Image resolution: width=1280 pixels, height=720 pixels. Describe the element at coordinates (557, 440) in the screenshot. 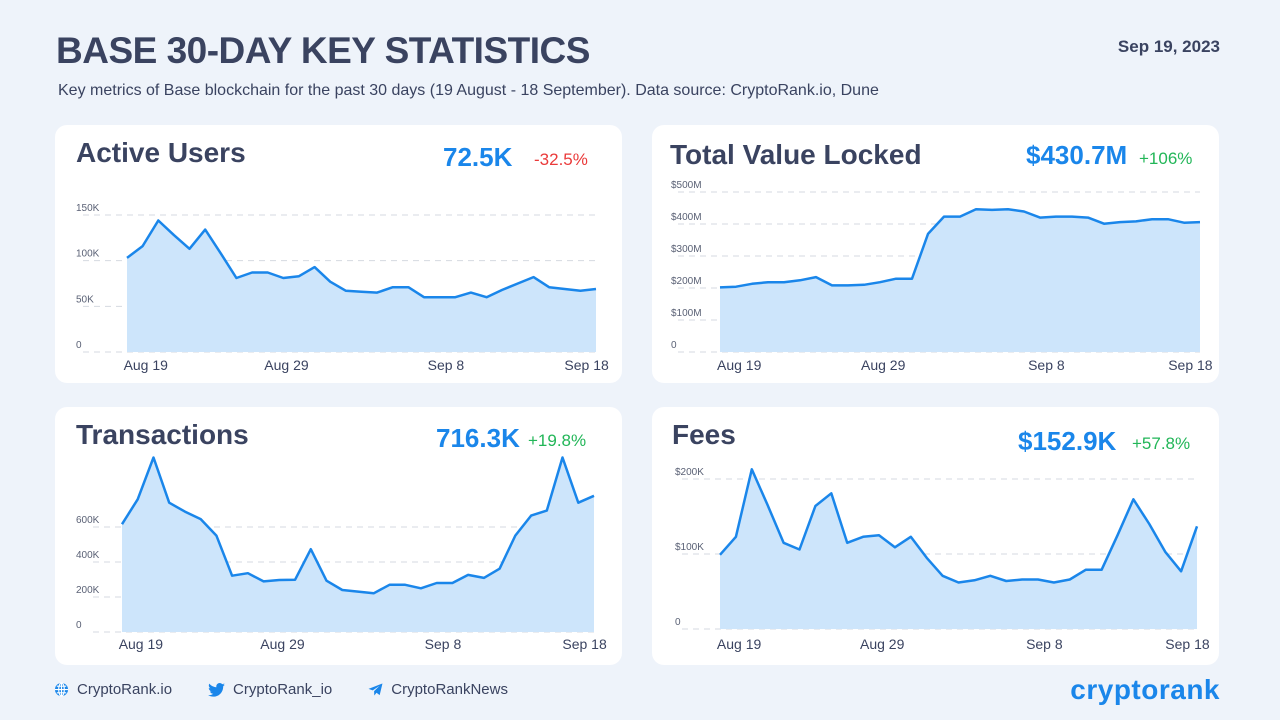

I see `change-badge: +19.8%` at that location.